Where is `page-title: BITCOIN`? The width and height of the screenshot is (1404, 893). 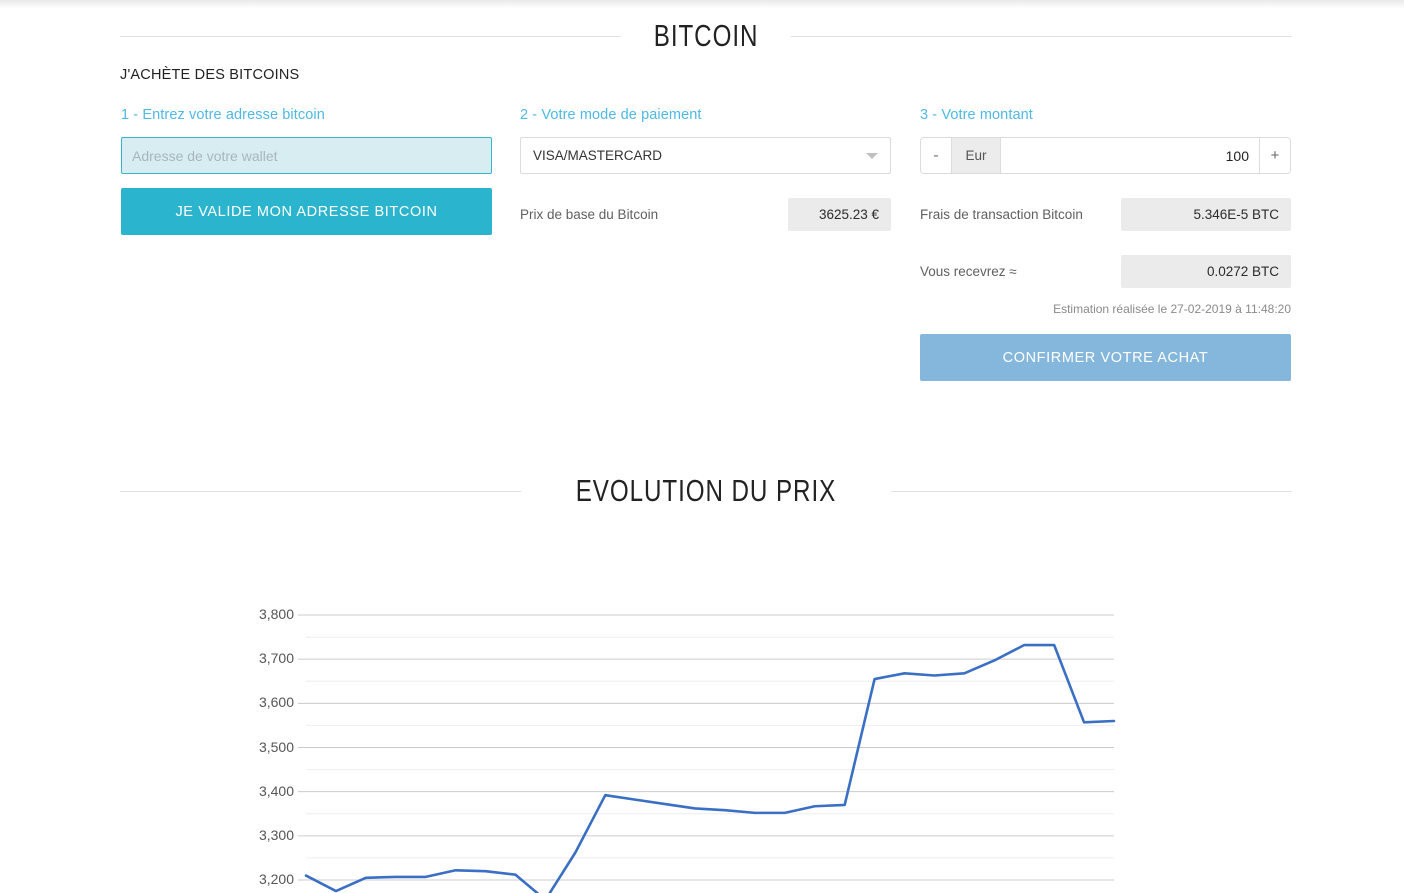 page-title: BITCOIN is located at coordinates (706, 35).